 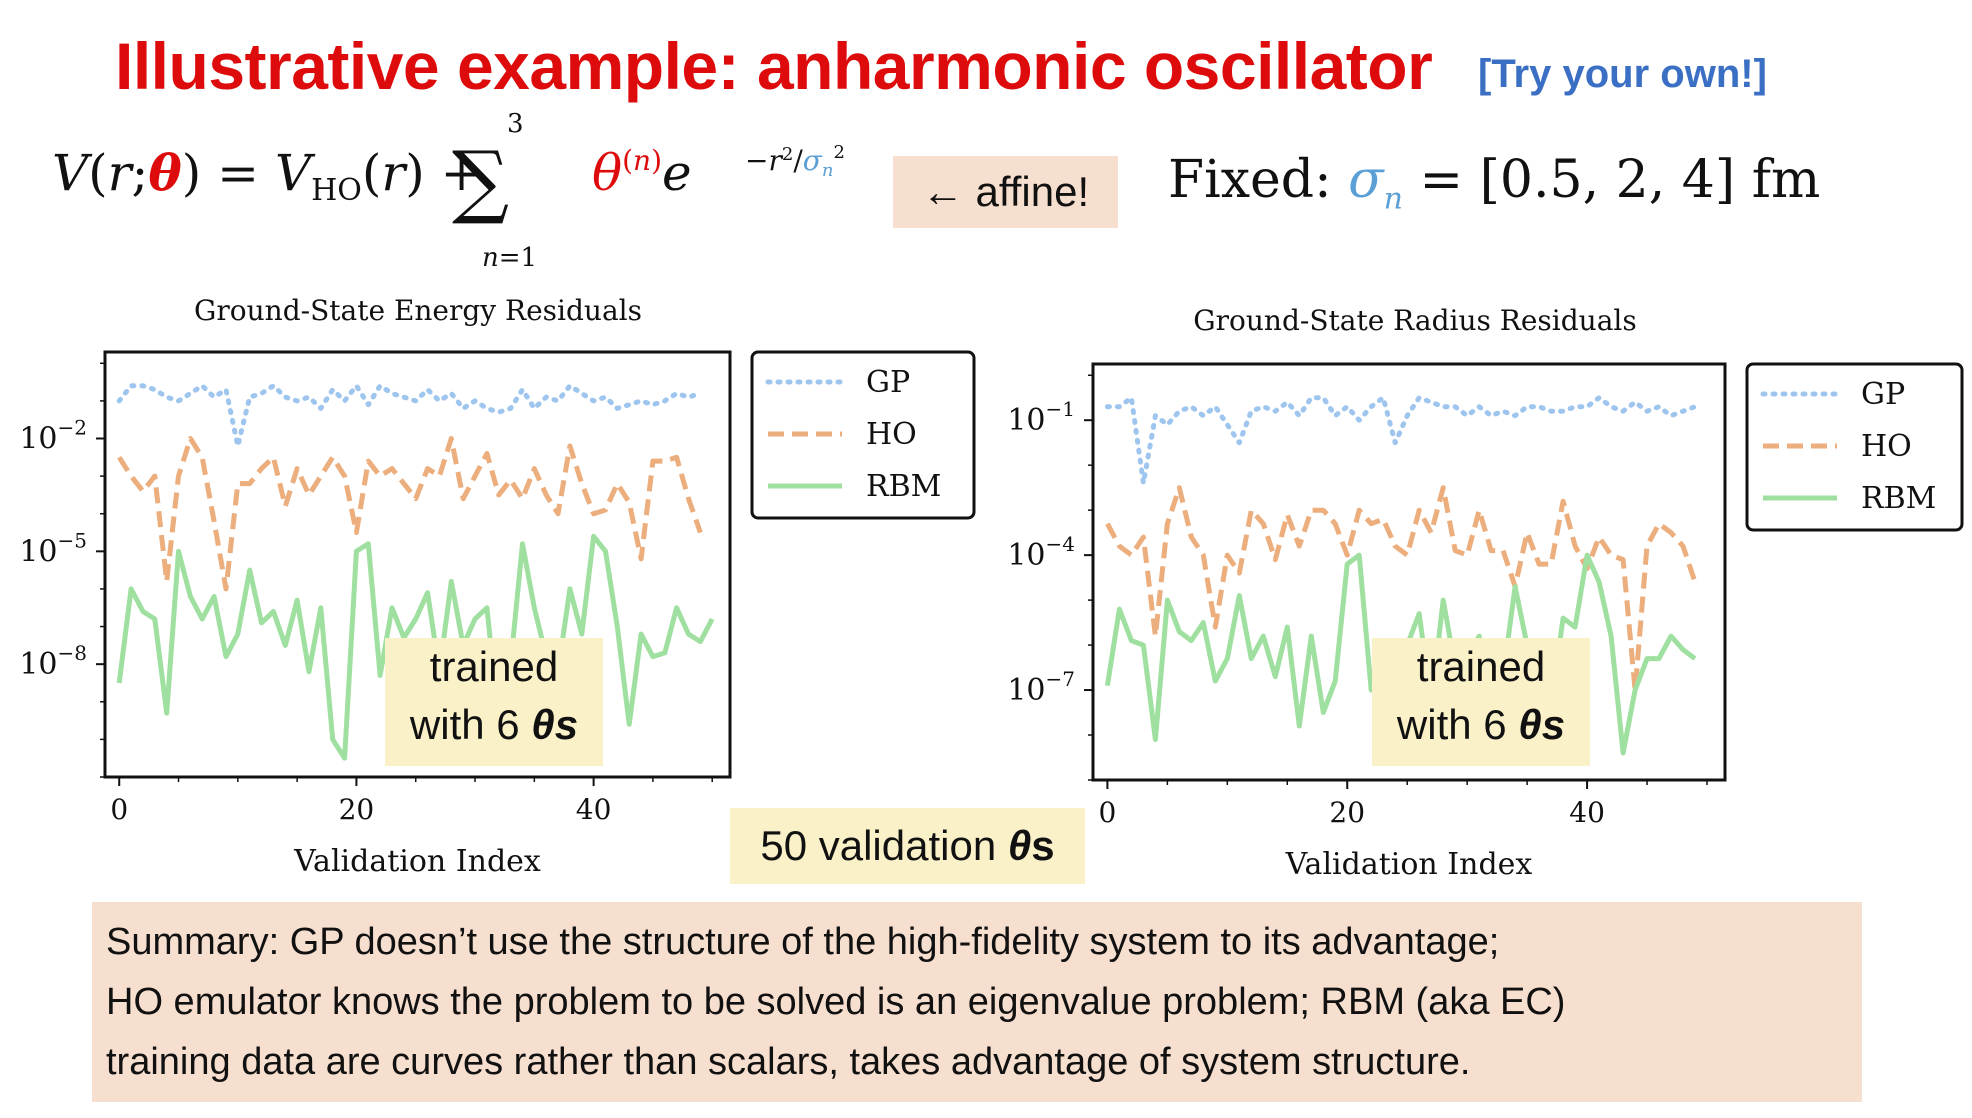 I want to click on chart-title: Ground-State Energy Residuals, so click(x=418, y=310).